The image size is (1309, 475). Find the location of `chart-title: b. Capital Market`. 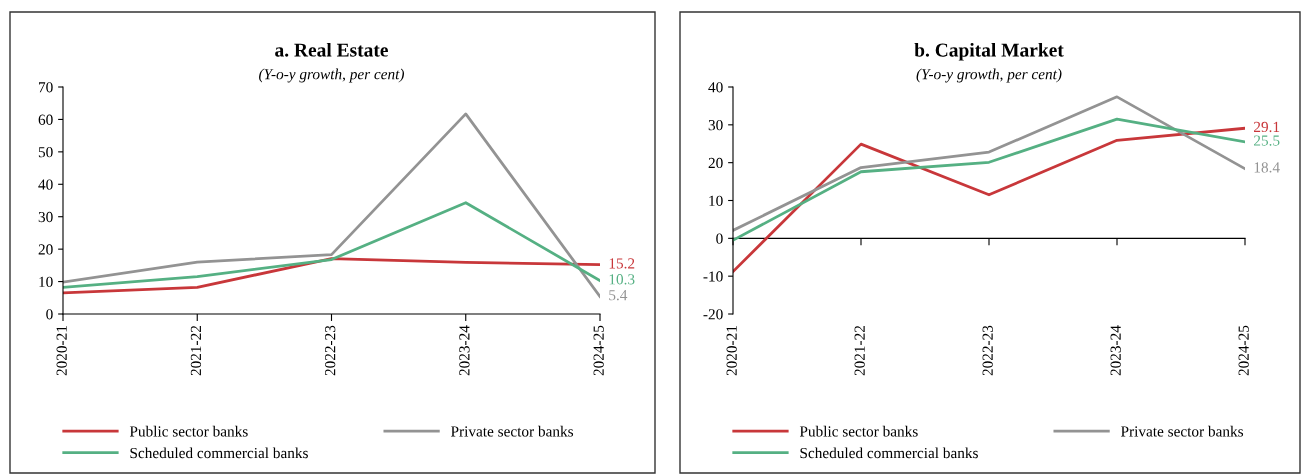

chart-title: b. Capital Market is located at coordinates (989, 51).